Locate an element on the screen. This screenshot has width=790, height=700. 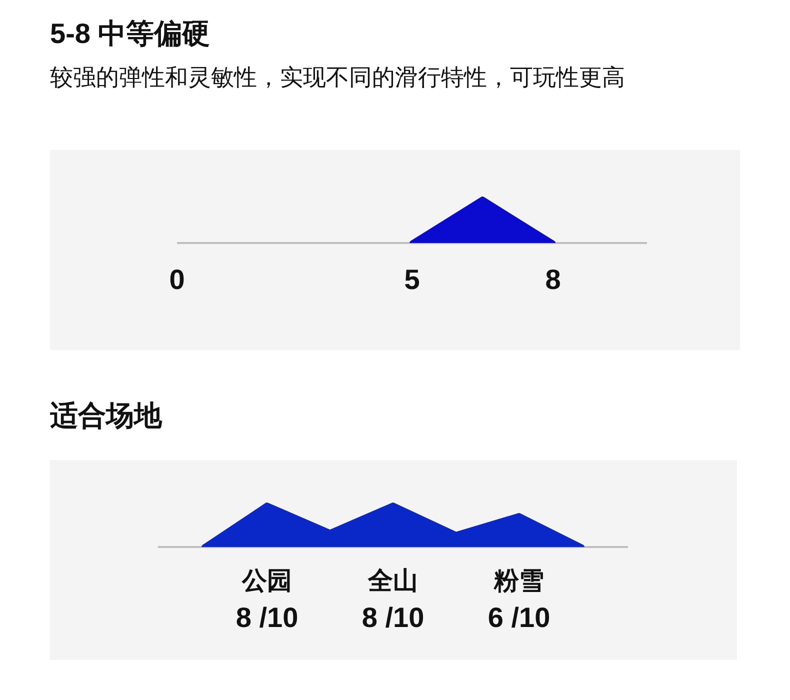
x-tick: 5 is located at coordinates (412, 279).